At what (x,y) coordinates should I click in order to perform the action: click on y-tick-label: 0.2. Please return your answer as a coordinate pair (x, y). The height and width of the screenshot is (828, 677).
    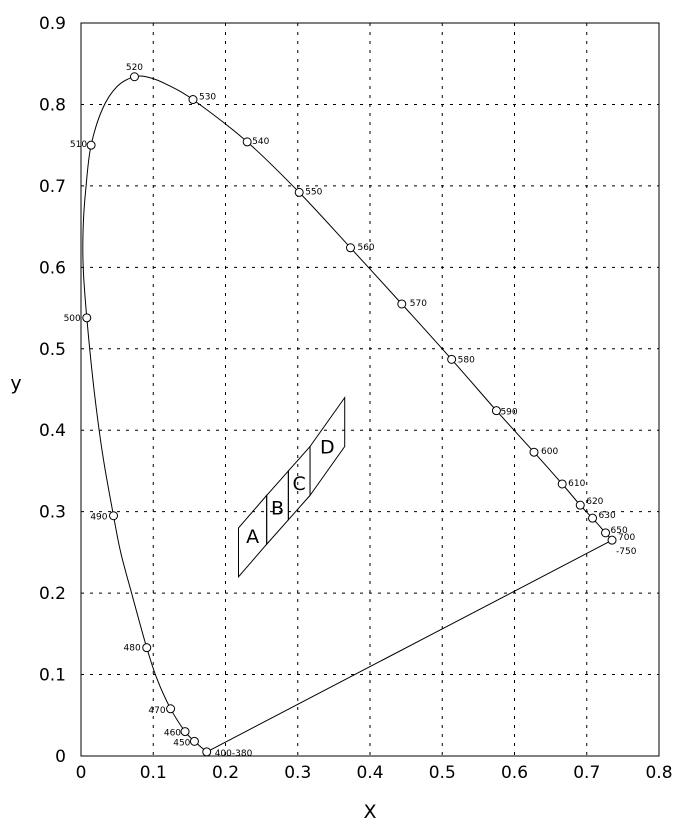
    Looking at the image, I should click on (52, 594).